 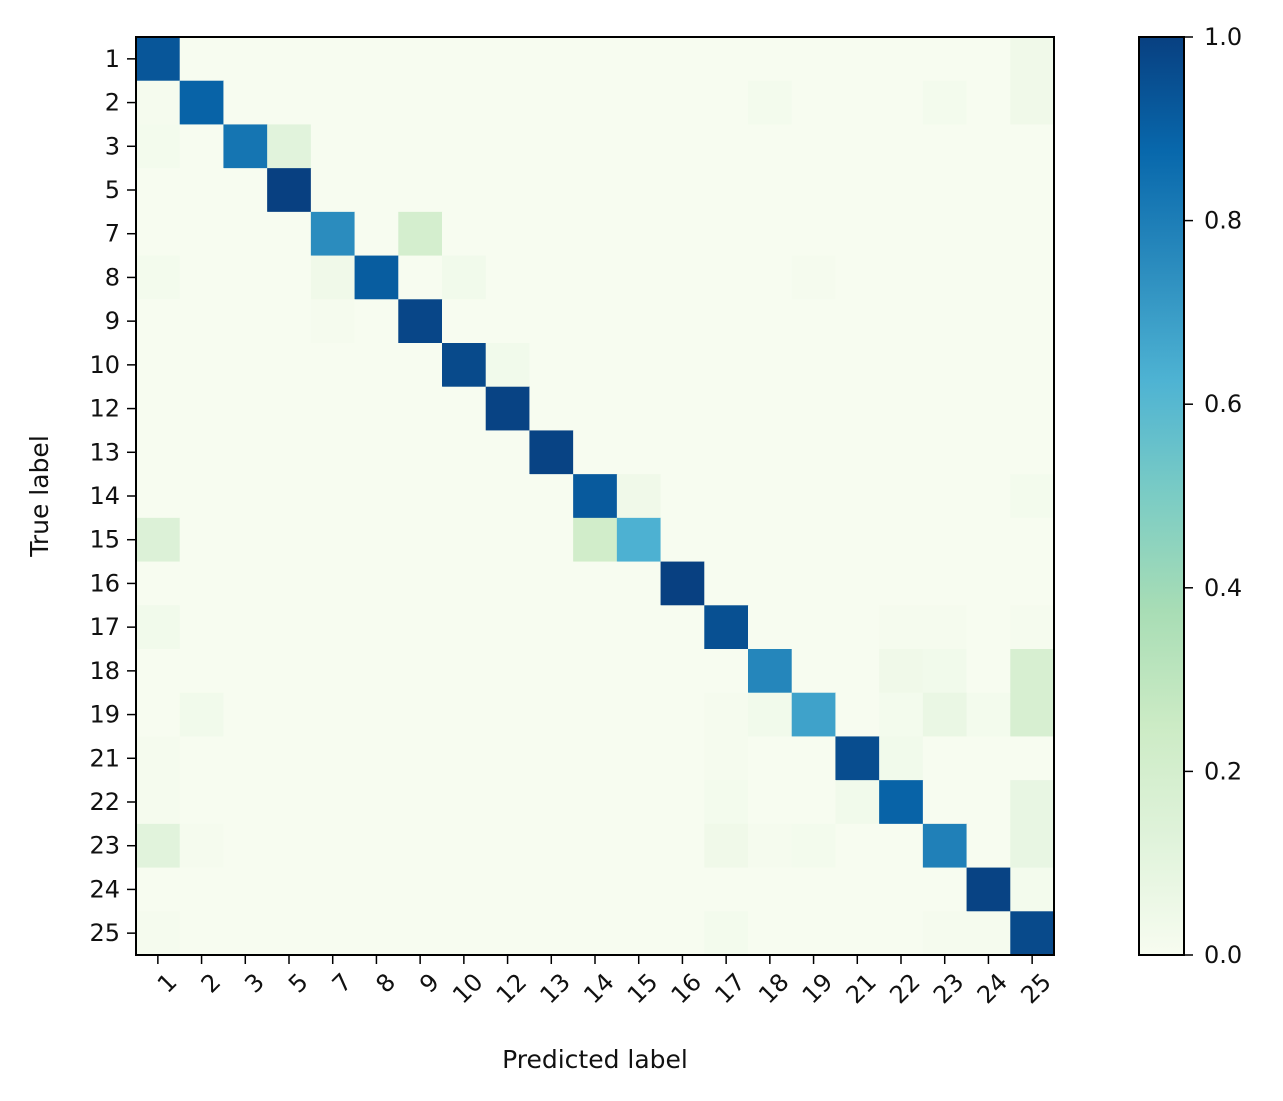 I want to click on x-tick-label: 14, so click(x=598, y=988).